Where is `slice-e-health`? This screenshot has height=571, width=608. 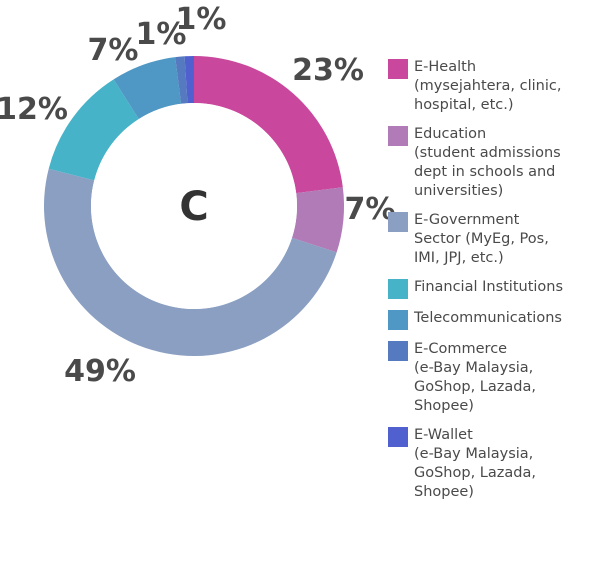 slice-e-health is located at coordinates (268, 125).